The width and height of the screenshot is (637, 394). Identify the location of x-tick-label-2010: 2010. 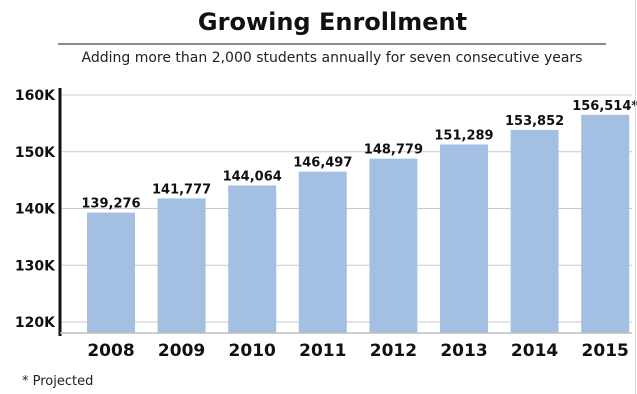
(252, 351).